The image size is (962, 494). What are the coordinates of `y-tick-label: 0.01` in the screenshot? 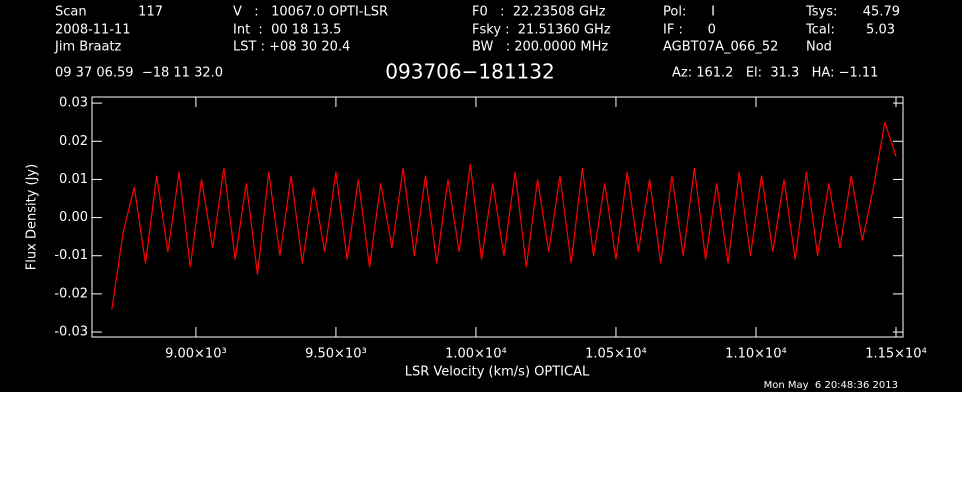 It's located at (73, 179).